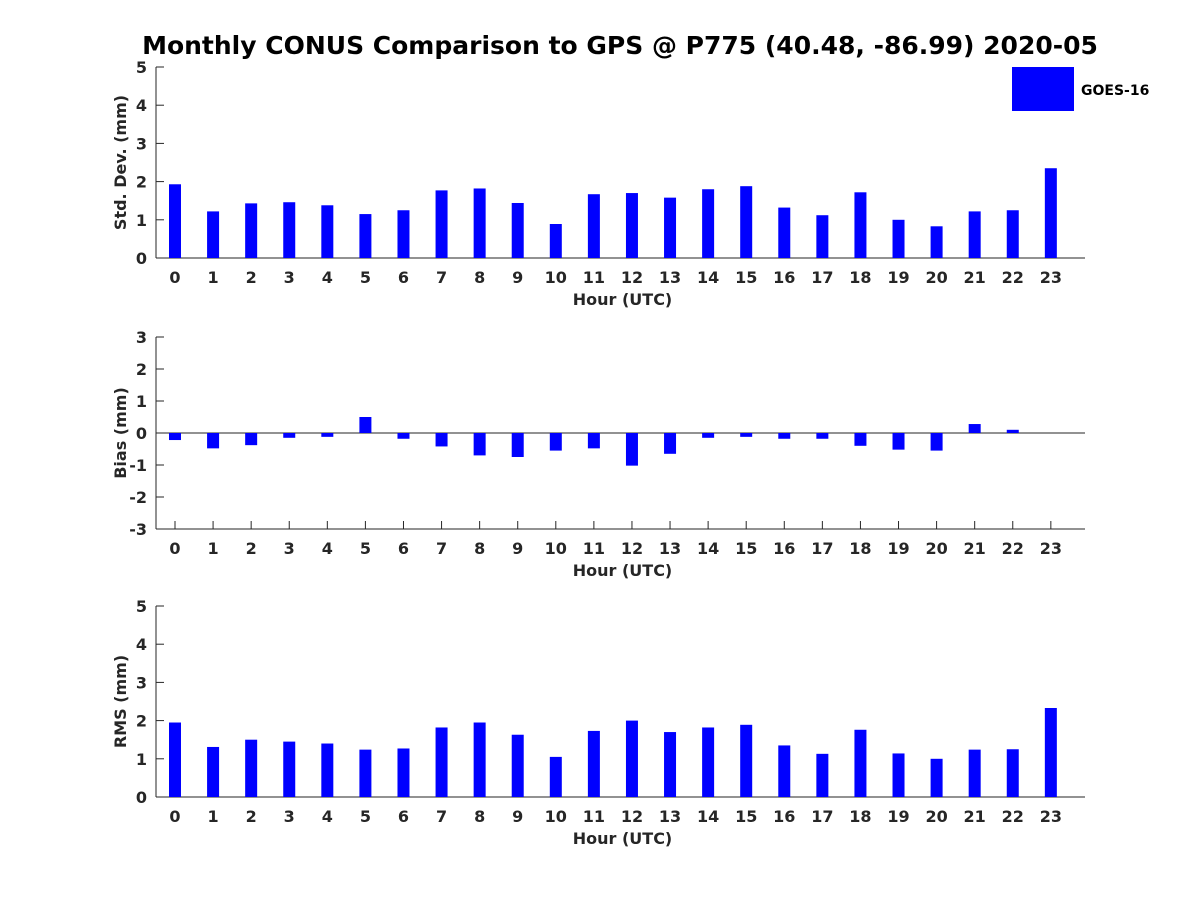 This screenshot has width=1200, height=900. Describe the element at coordinates (784, 816) in the screenshot. I see `x-tick-label: 16` at that location.